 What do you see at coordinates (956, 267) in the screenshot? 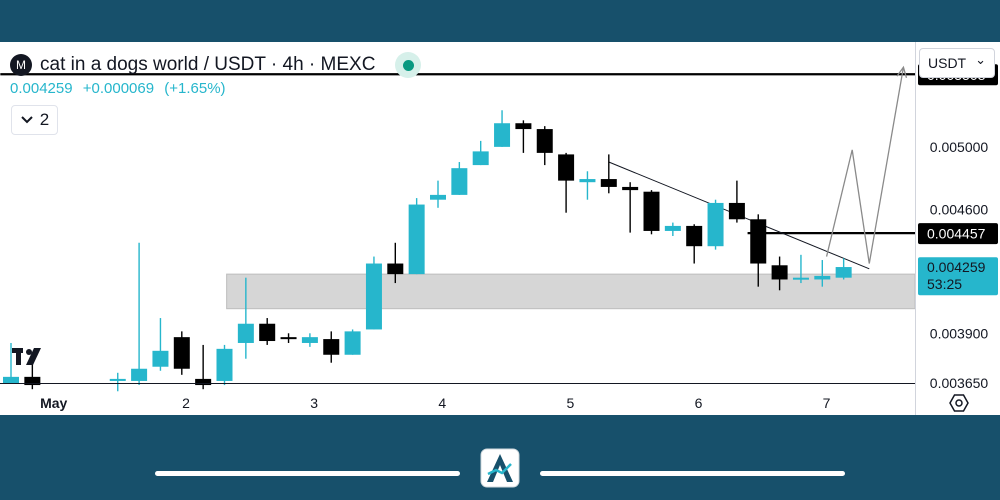
I see `current-price-label: 0.004259` at bounding box center [956, 267].